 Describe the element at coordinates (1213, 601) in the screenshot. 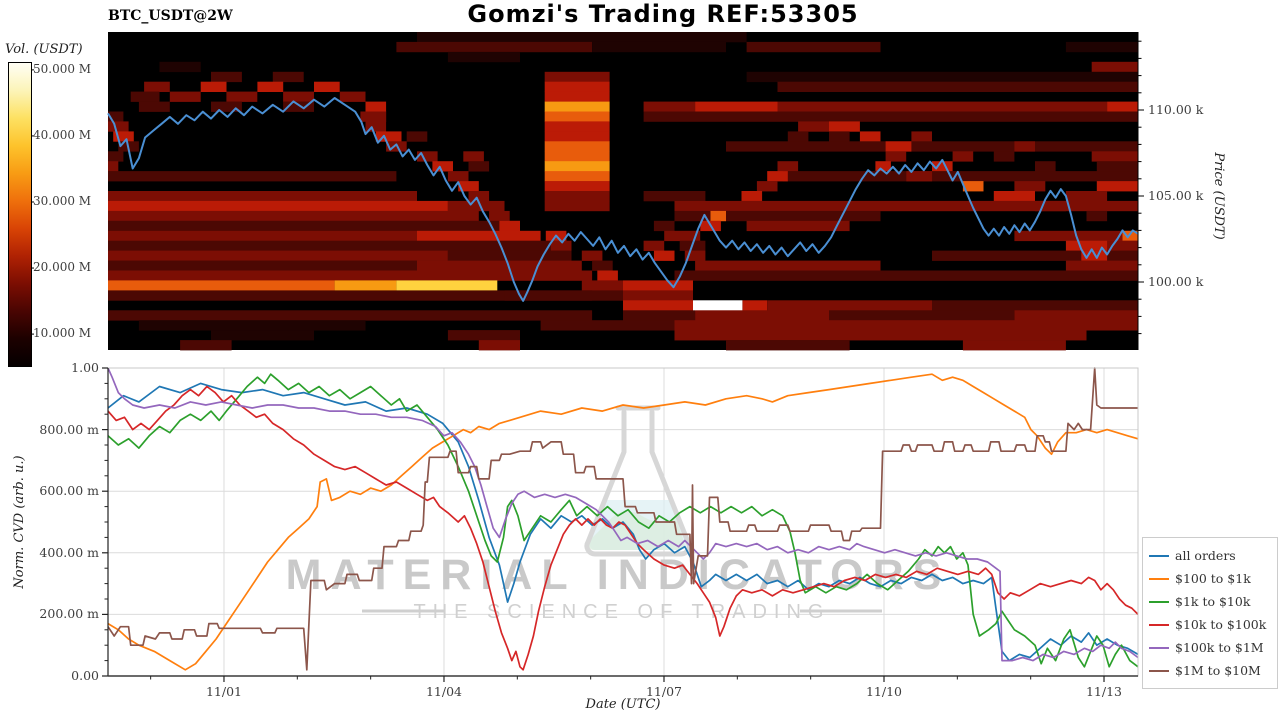

I see `legend-item-label: $1k to $10k` at that location.